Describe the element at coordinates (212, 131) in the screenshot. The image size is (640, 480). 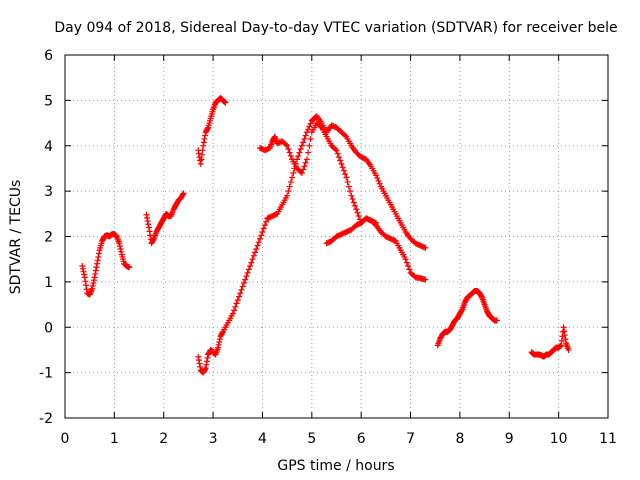
I see `data-series-arc-c` at that location.